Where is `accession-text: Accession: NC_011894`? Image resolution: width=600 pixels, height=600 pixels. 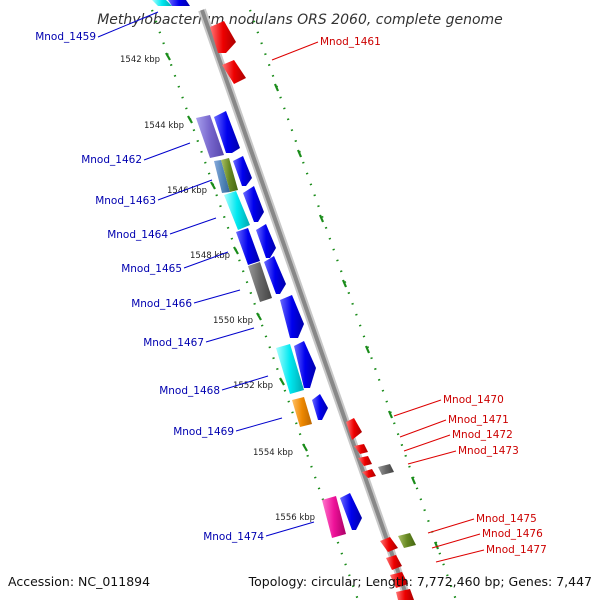 accession-text: Accession: NC_011894 is located at coordinates (79, 581).